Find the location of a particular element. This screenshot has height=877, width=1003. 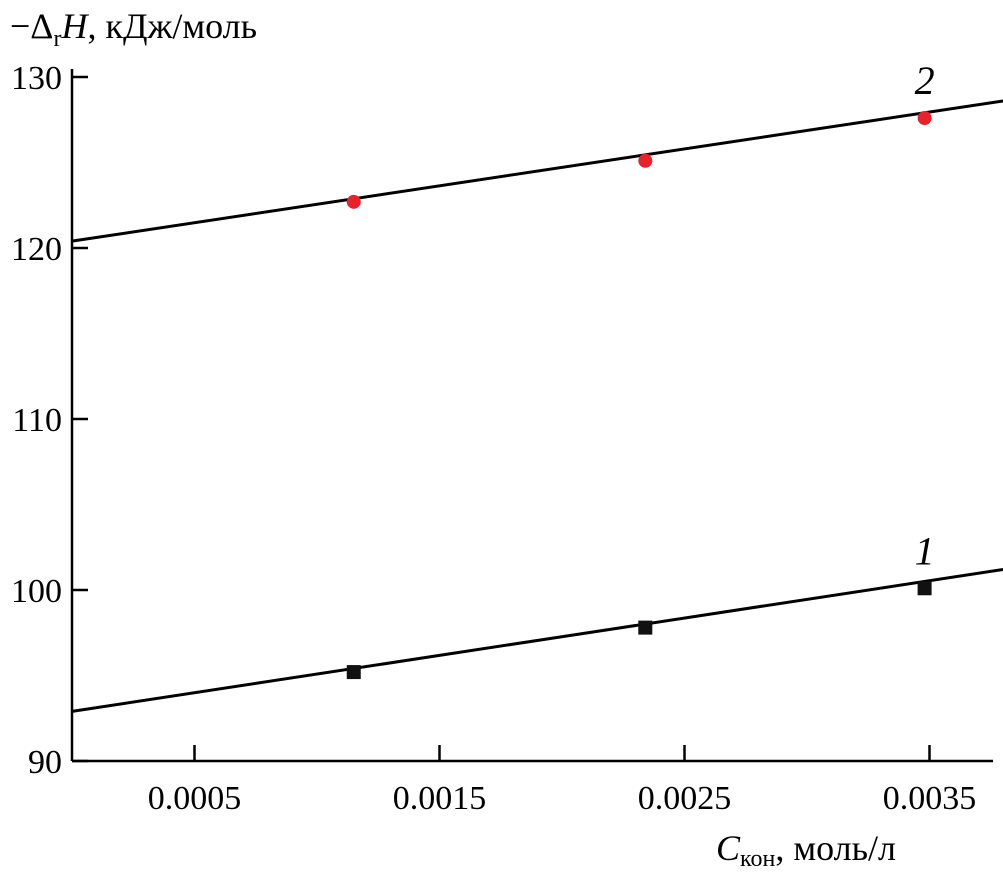

x-tick-label: 0.0025 is located at coordinates (685, 798).